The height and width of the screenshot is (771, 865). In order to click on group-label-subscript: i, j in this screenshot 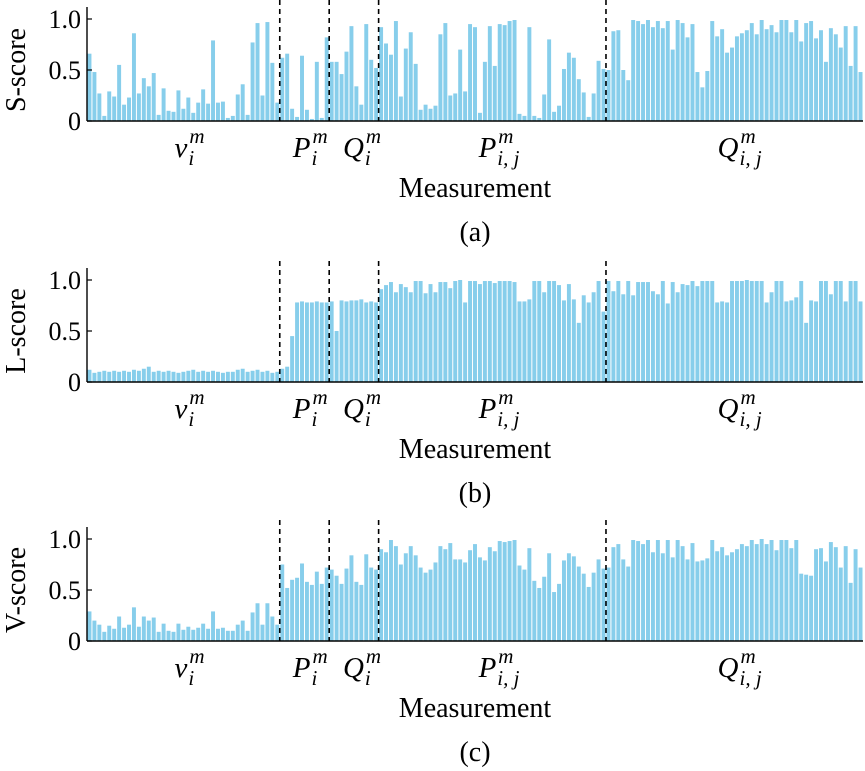, I will do `click(508, 419)`.